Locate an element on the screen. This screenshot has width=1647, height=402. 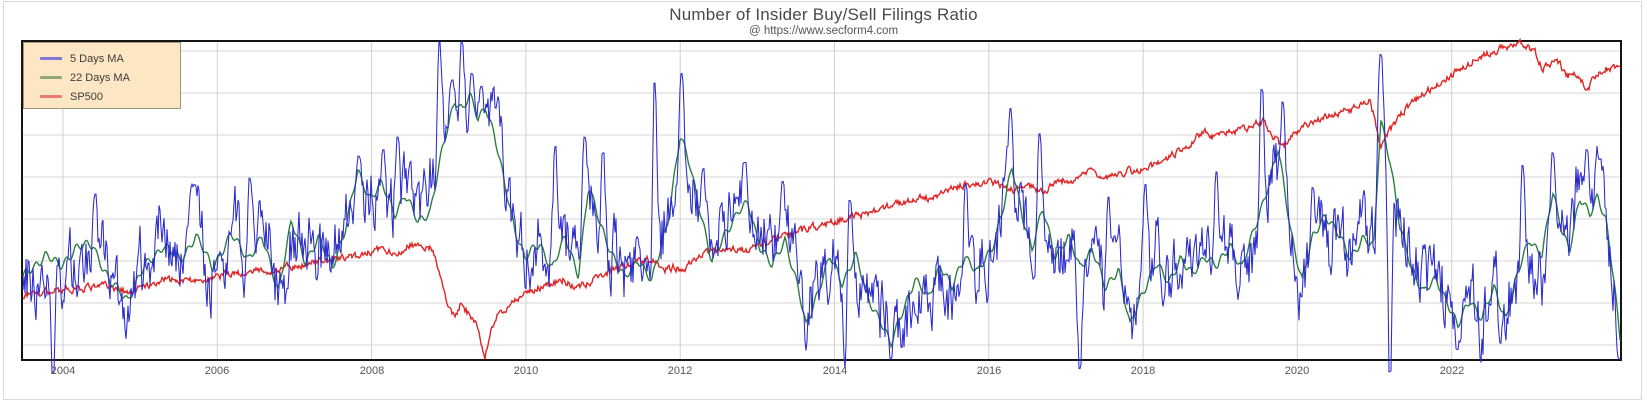
x-tick-label: 2018 is located at coordinates (1143, 371).